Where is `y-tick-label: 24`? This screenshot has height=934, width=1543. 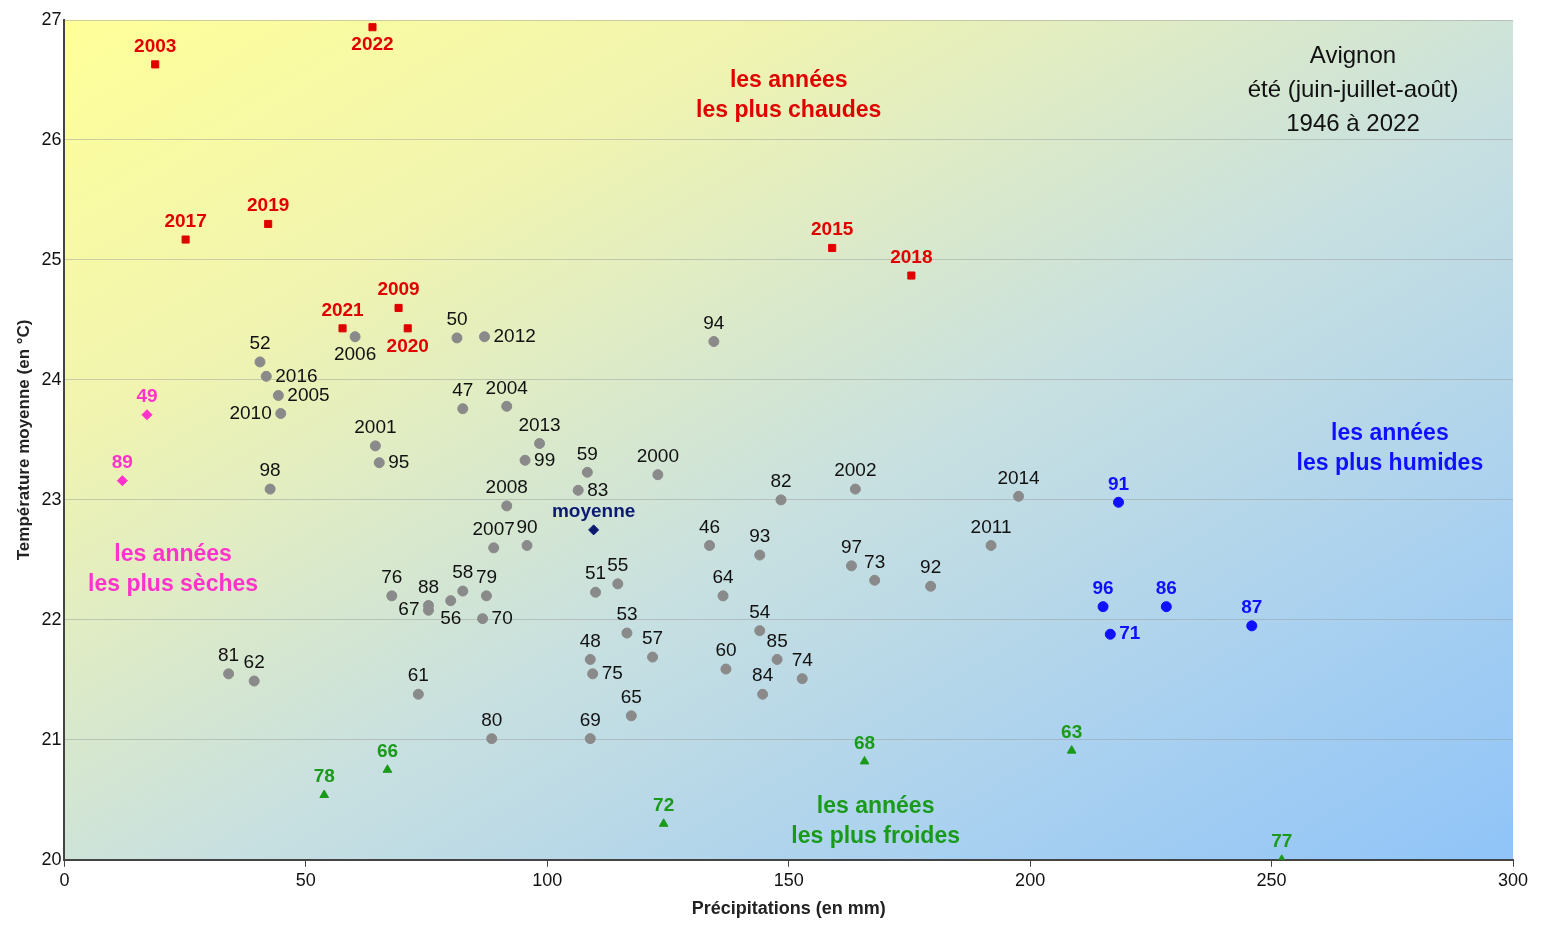
y-tick-label: 24 is located at coordinates (51, 378).